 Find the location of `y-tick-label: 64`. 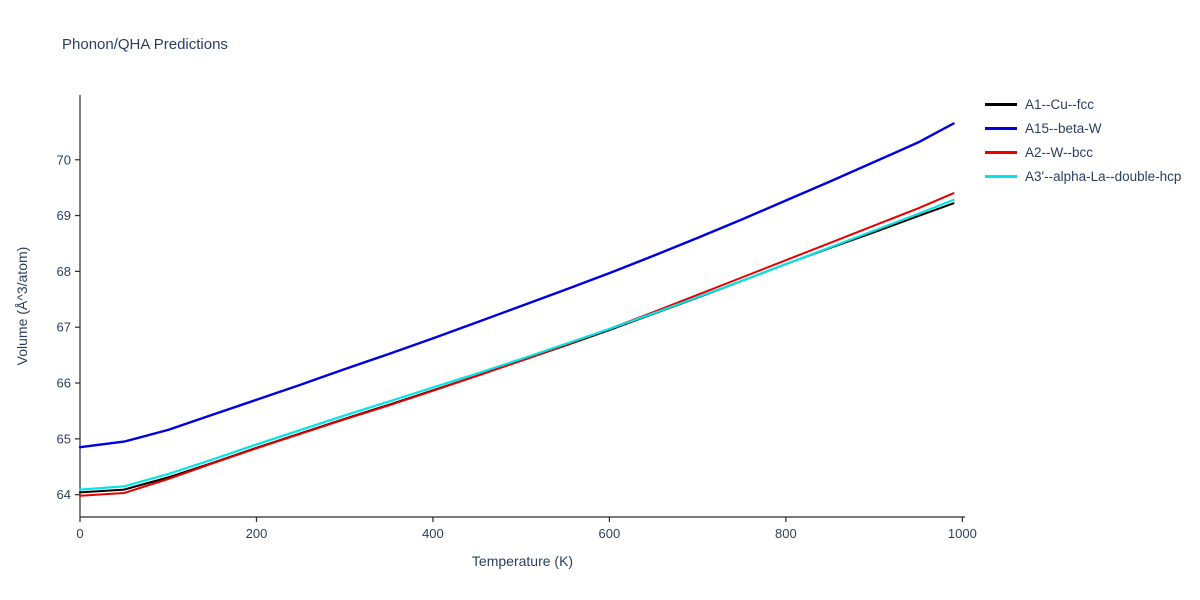

y-tick-label: 64 is located at coordinates (64, 494).